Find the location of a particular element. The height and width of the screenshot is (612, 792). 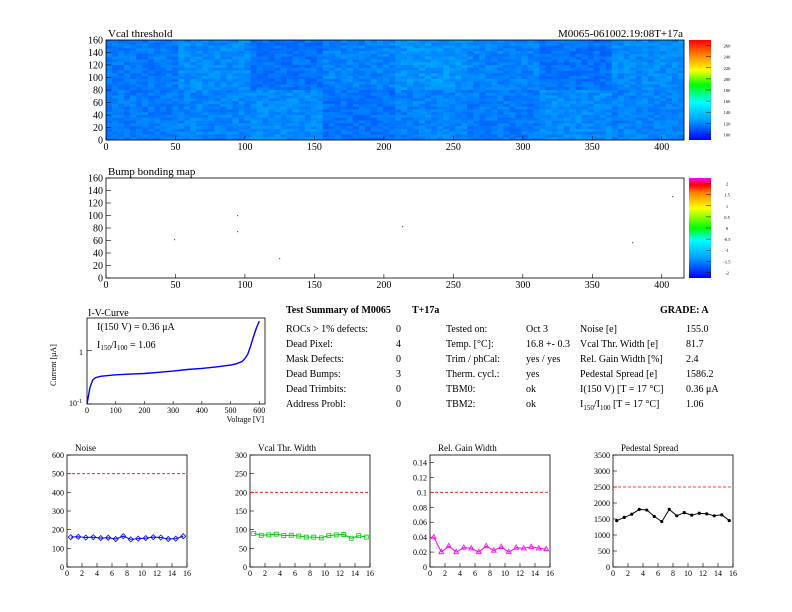

iv-x-tick-label: 200 is located at coordinates (144, 410).